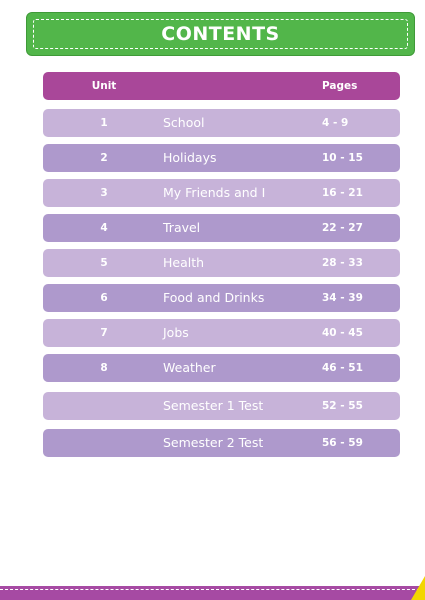 This screenshot has width=425, height=600. I want to click on row-unit: 6, so click(104, 298).